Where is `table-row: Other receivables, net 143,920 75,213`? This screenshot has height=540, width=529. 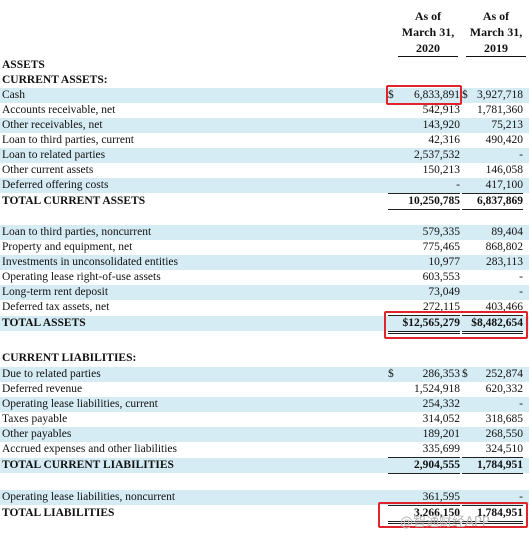
table-row: Other receivables, net 143,920 75,213 is located at coordinates (264, 125).